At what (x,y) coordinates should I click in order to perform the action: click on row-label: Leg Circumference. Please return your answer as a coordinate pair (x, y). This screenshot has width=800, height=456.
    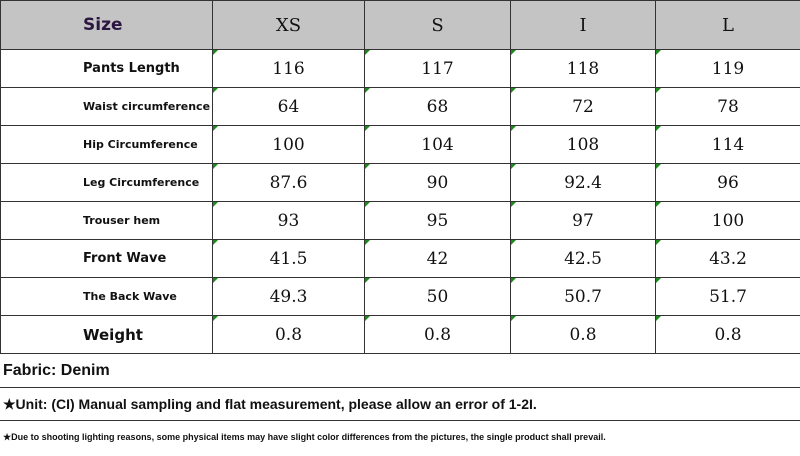
    Looking at the image, I should click on (106, 182).